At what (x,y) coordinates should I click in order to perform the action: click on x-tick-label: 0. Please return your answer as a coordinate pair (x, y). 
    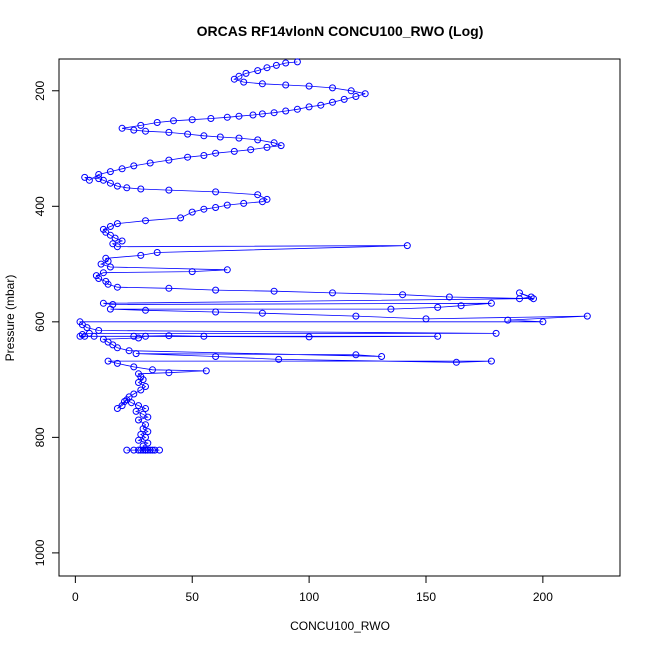
    Looking at the image, I should click on (75, 597).